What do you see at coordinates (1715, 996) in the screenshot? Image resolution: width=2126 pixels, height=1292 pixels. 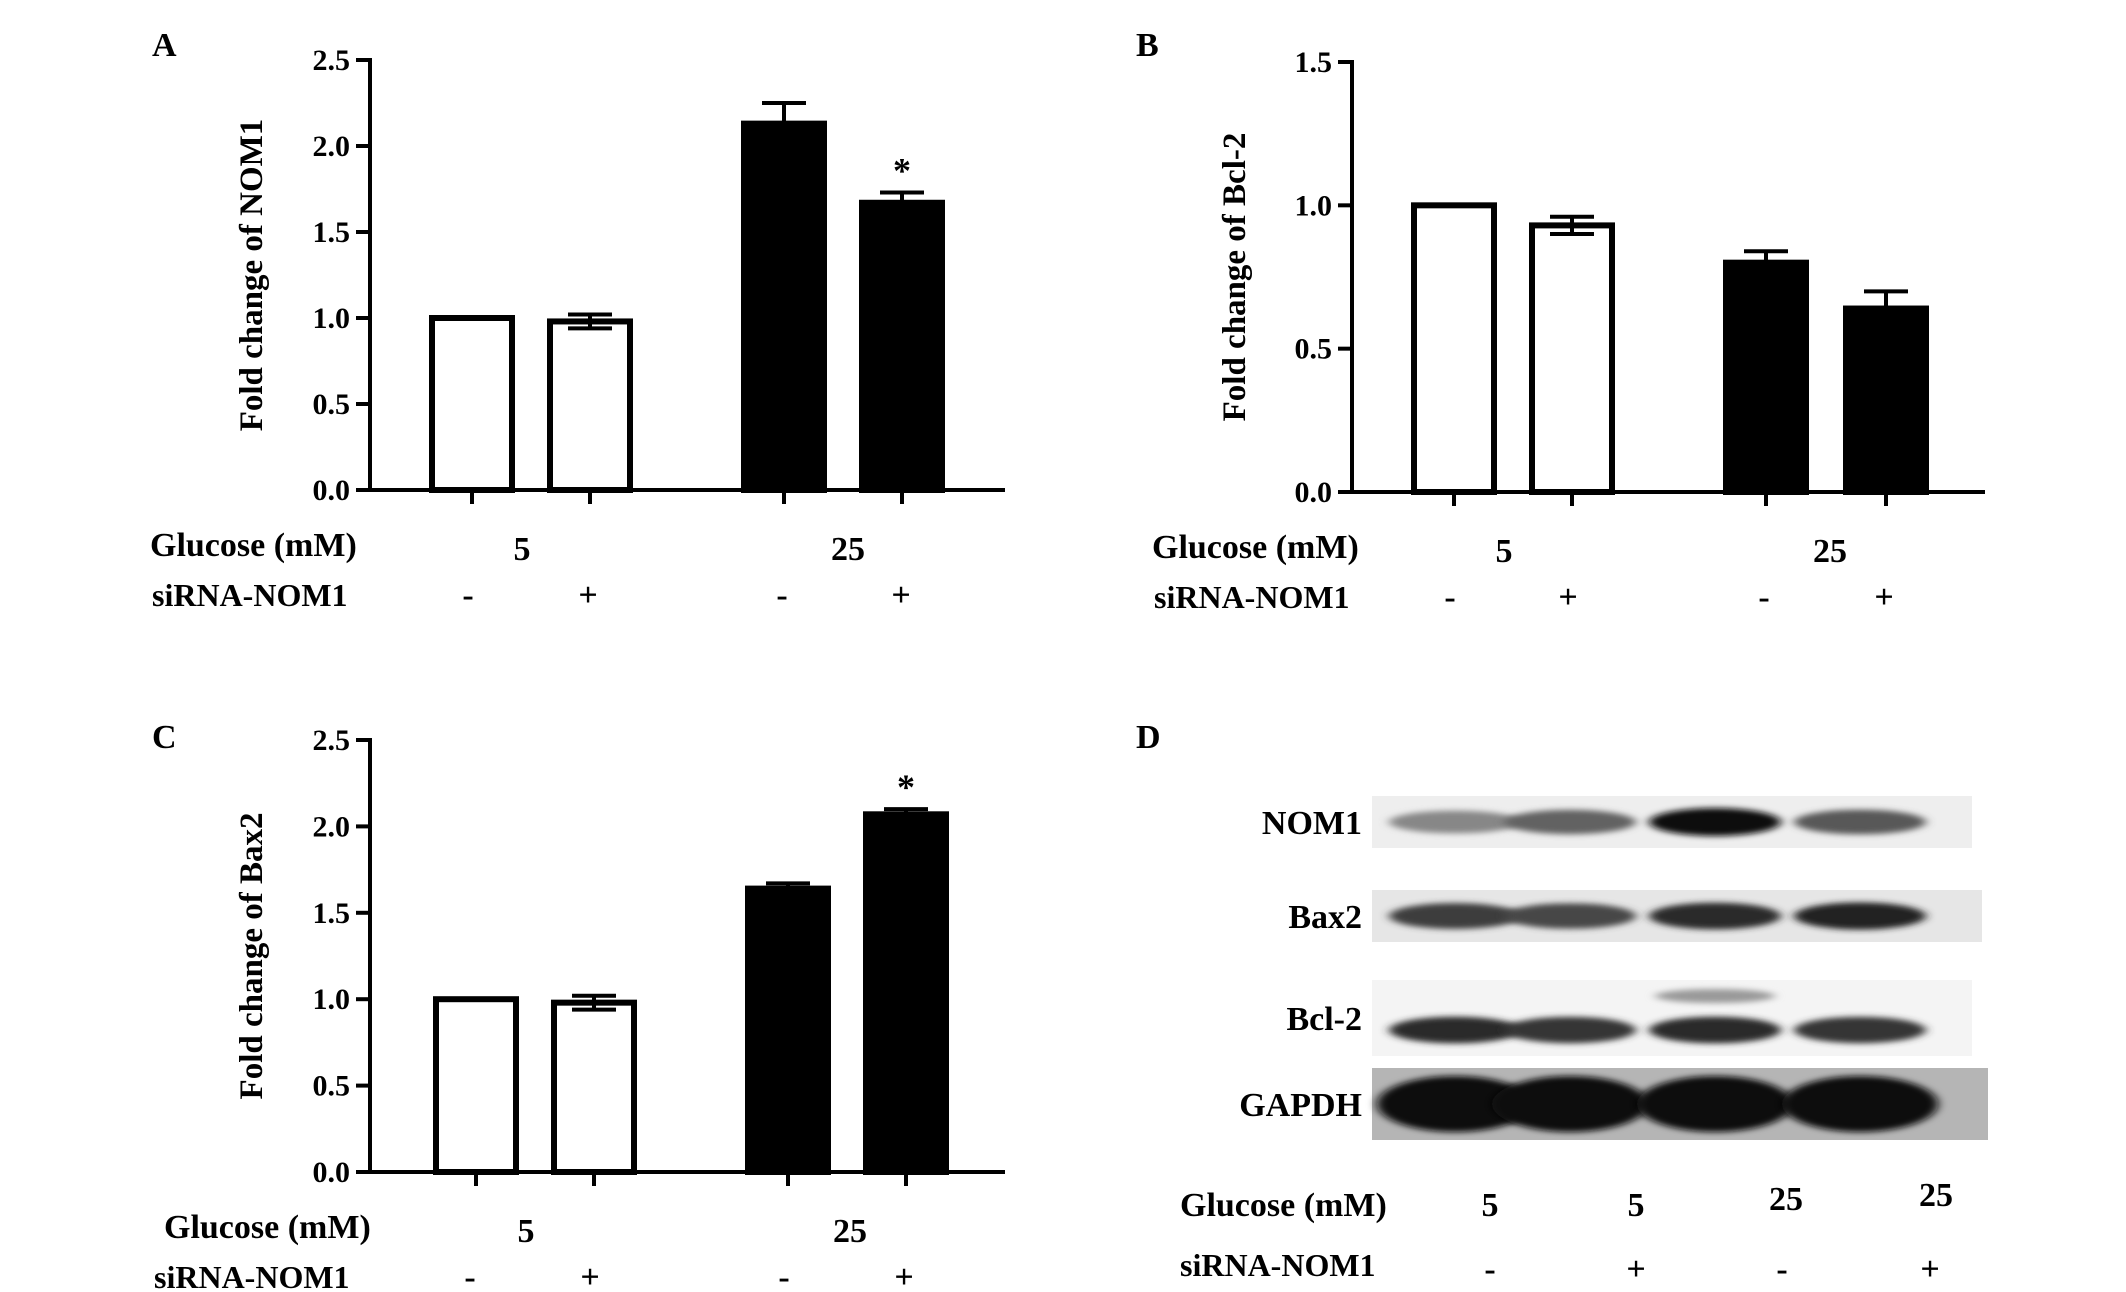 I see `blot-band-faint` at bounding box center [1715, 996].